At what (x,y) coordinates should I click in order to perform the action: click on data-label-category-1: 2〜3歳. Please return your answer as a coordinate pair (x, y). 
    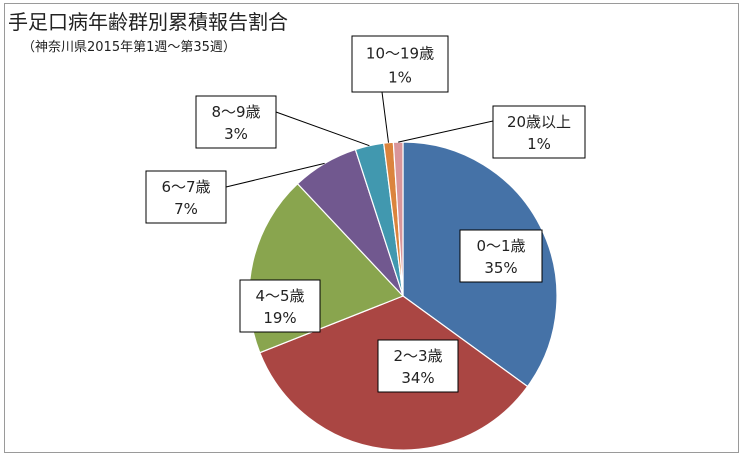
    Looking at the image, I should click on (417, 356).